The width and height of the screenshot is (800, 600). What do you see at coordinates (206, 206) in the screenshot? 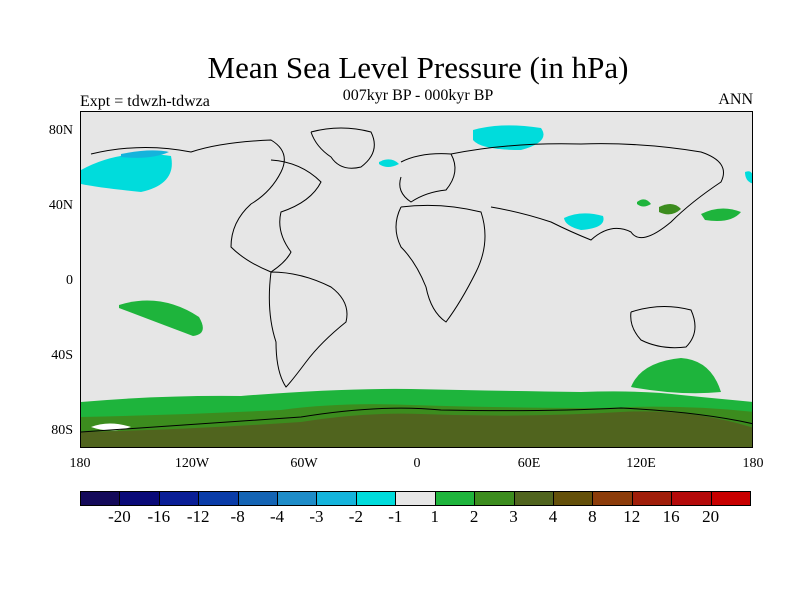
I see `coast-north-america` at bounding box center [206, 206].